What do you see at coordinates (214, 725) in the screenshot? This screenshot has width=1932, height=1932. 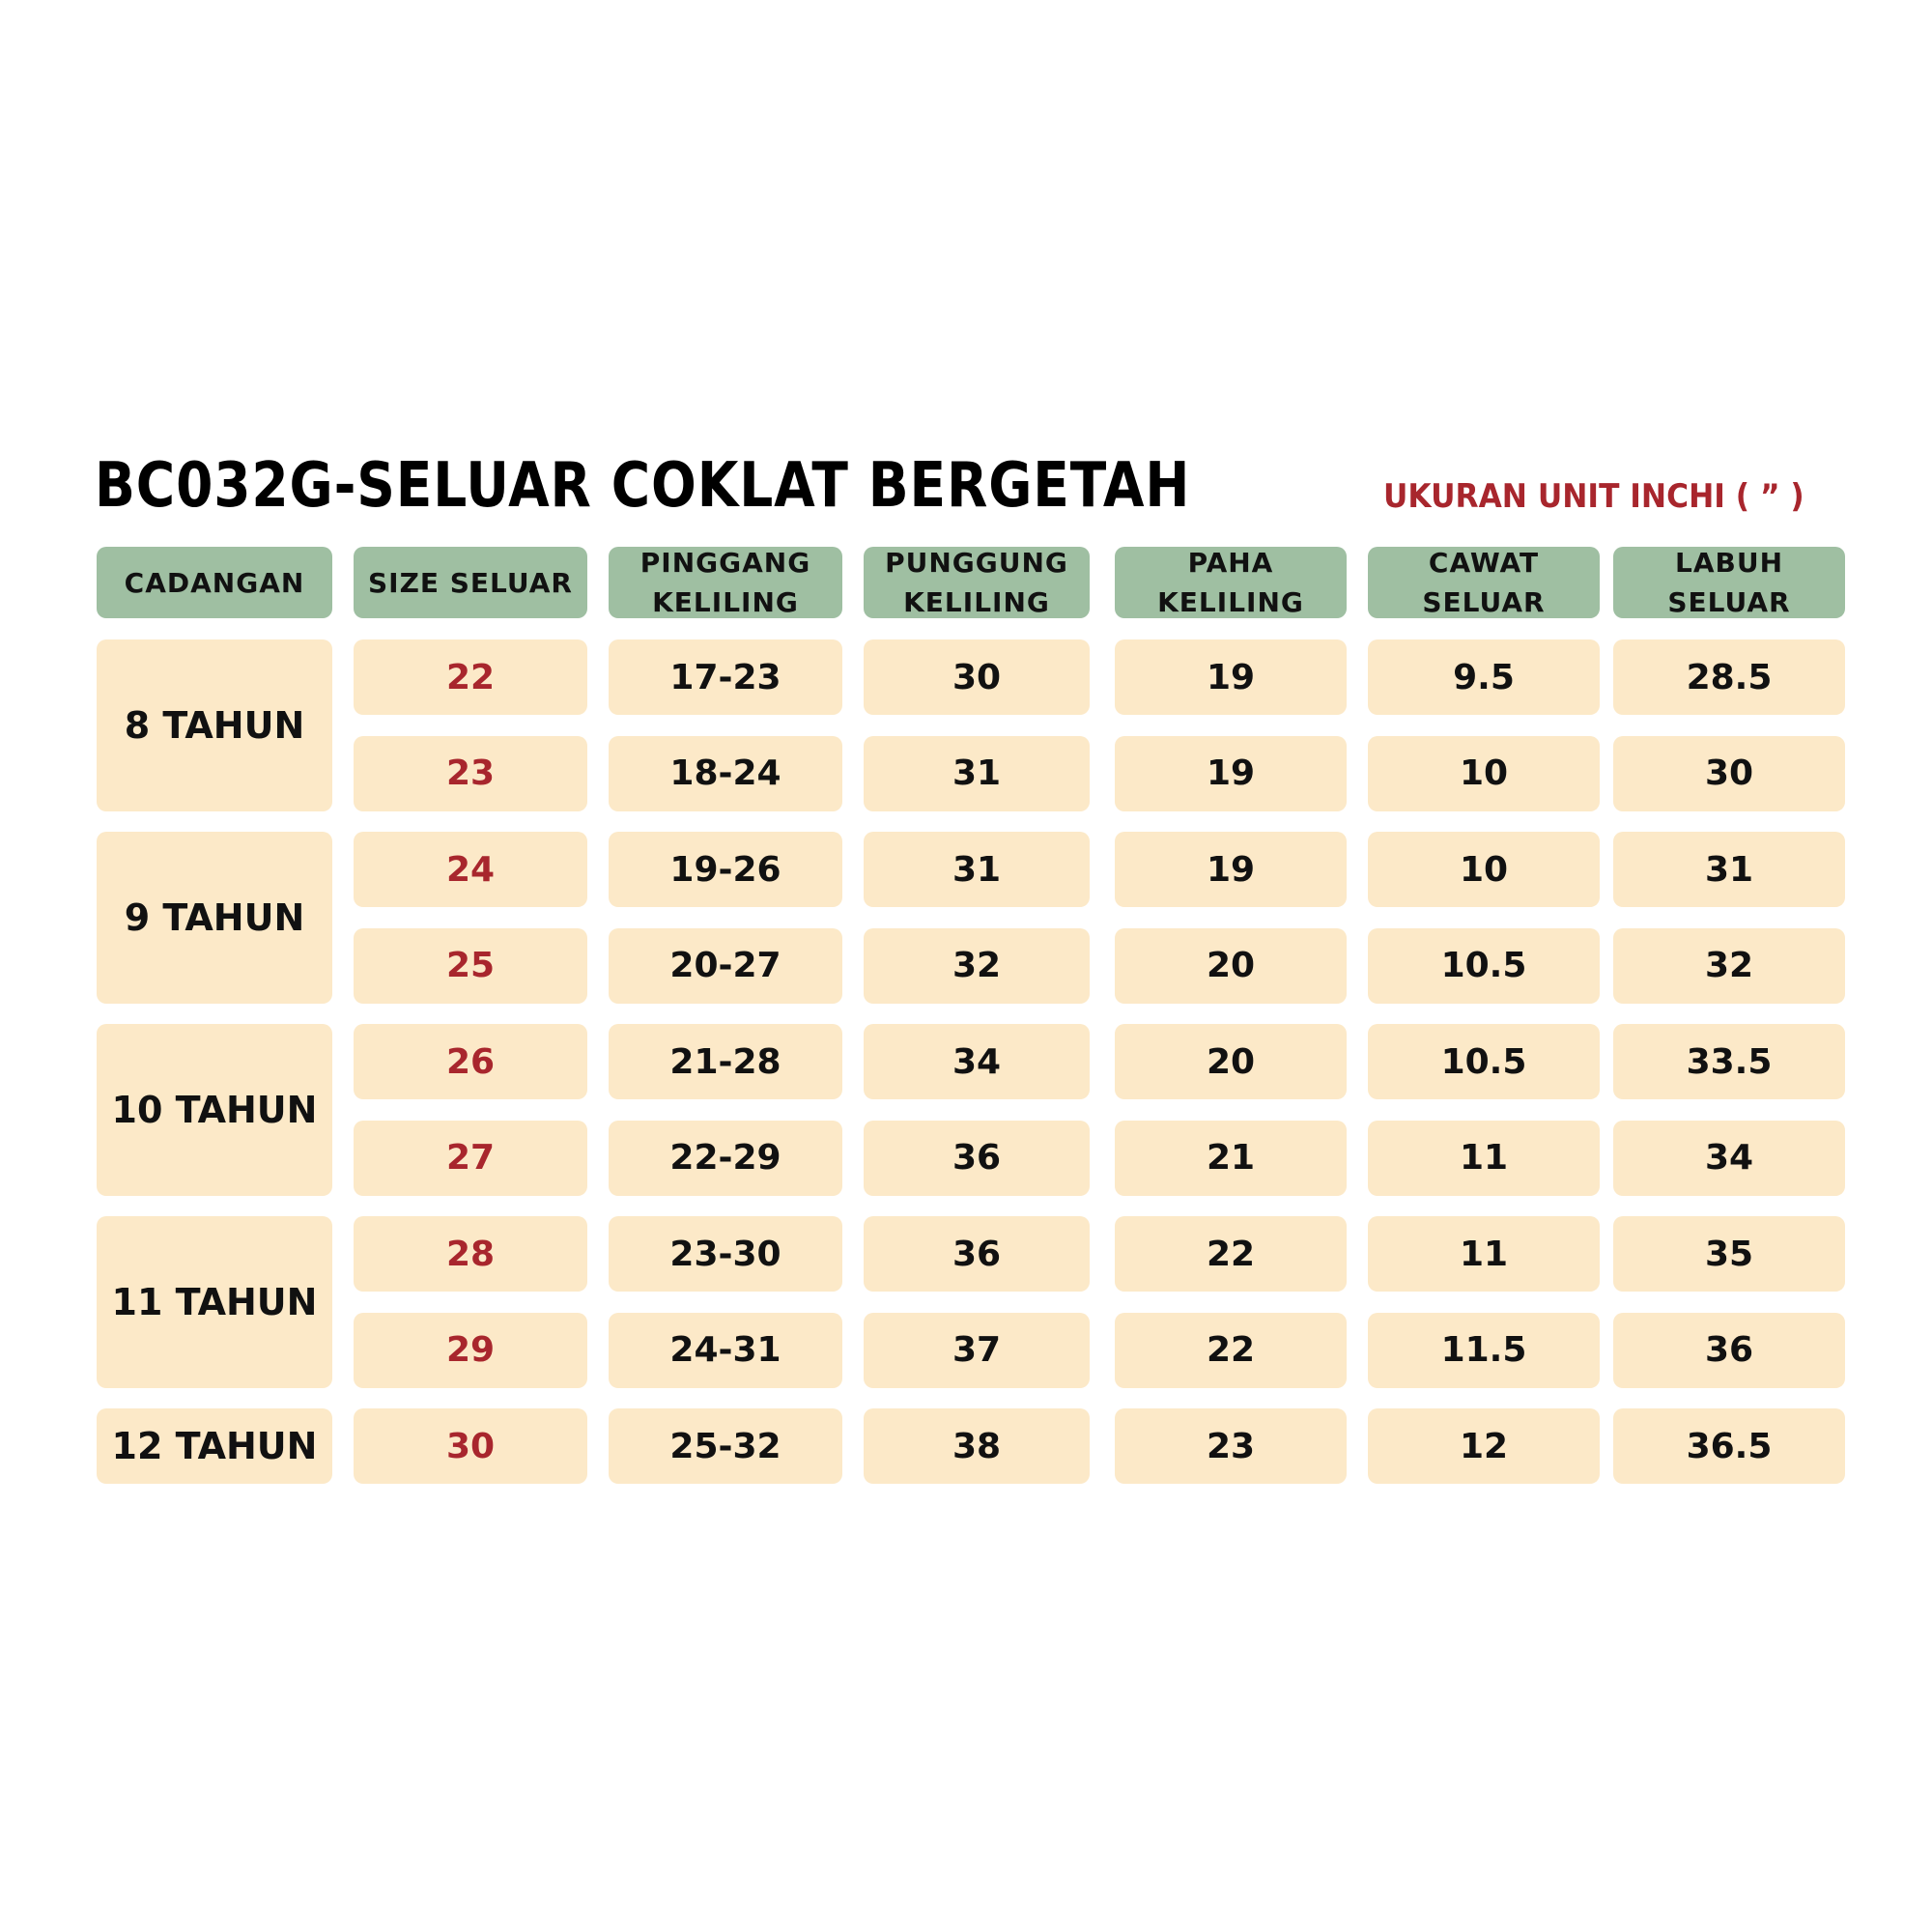 I see `age-group-cell: 8 TAHUN` at bounding box center [214, 725].